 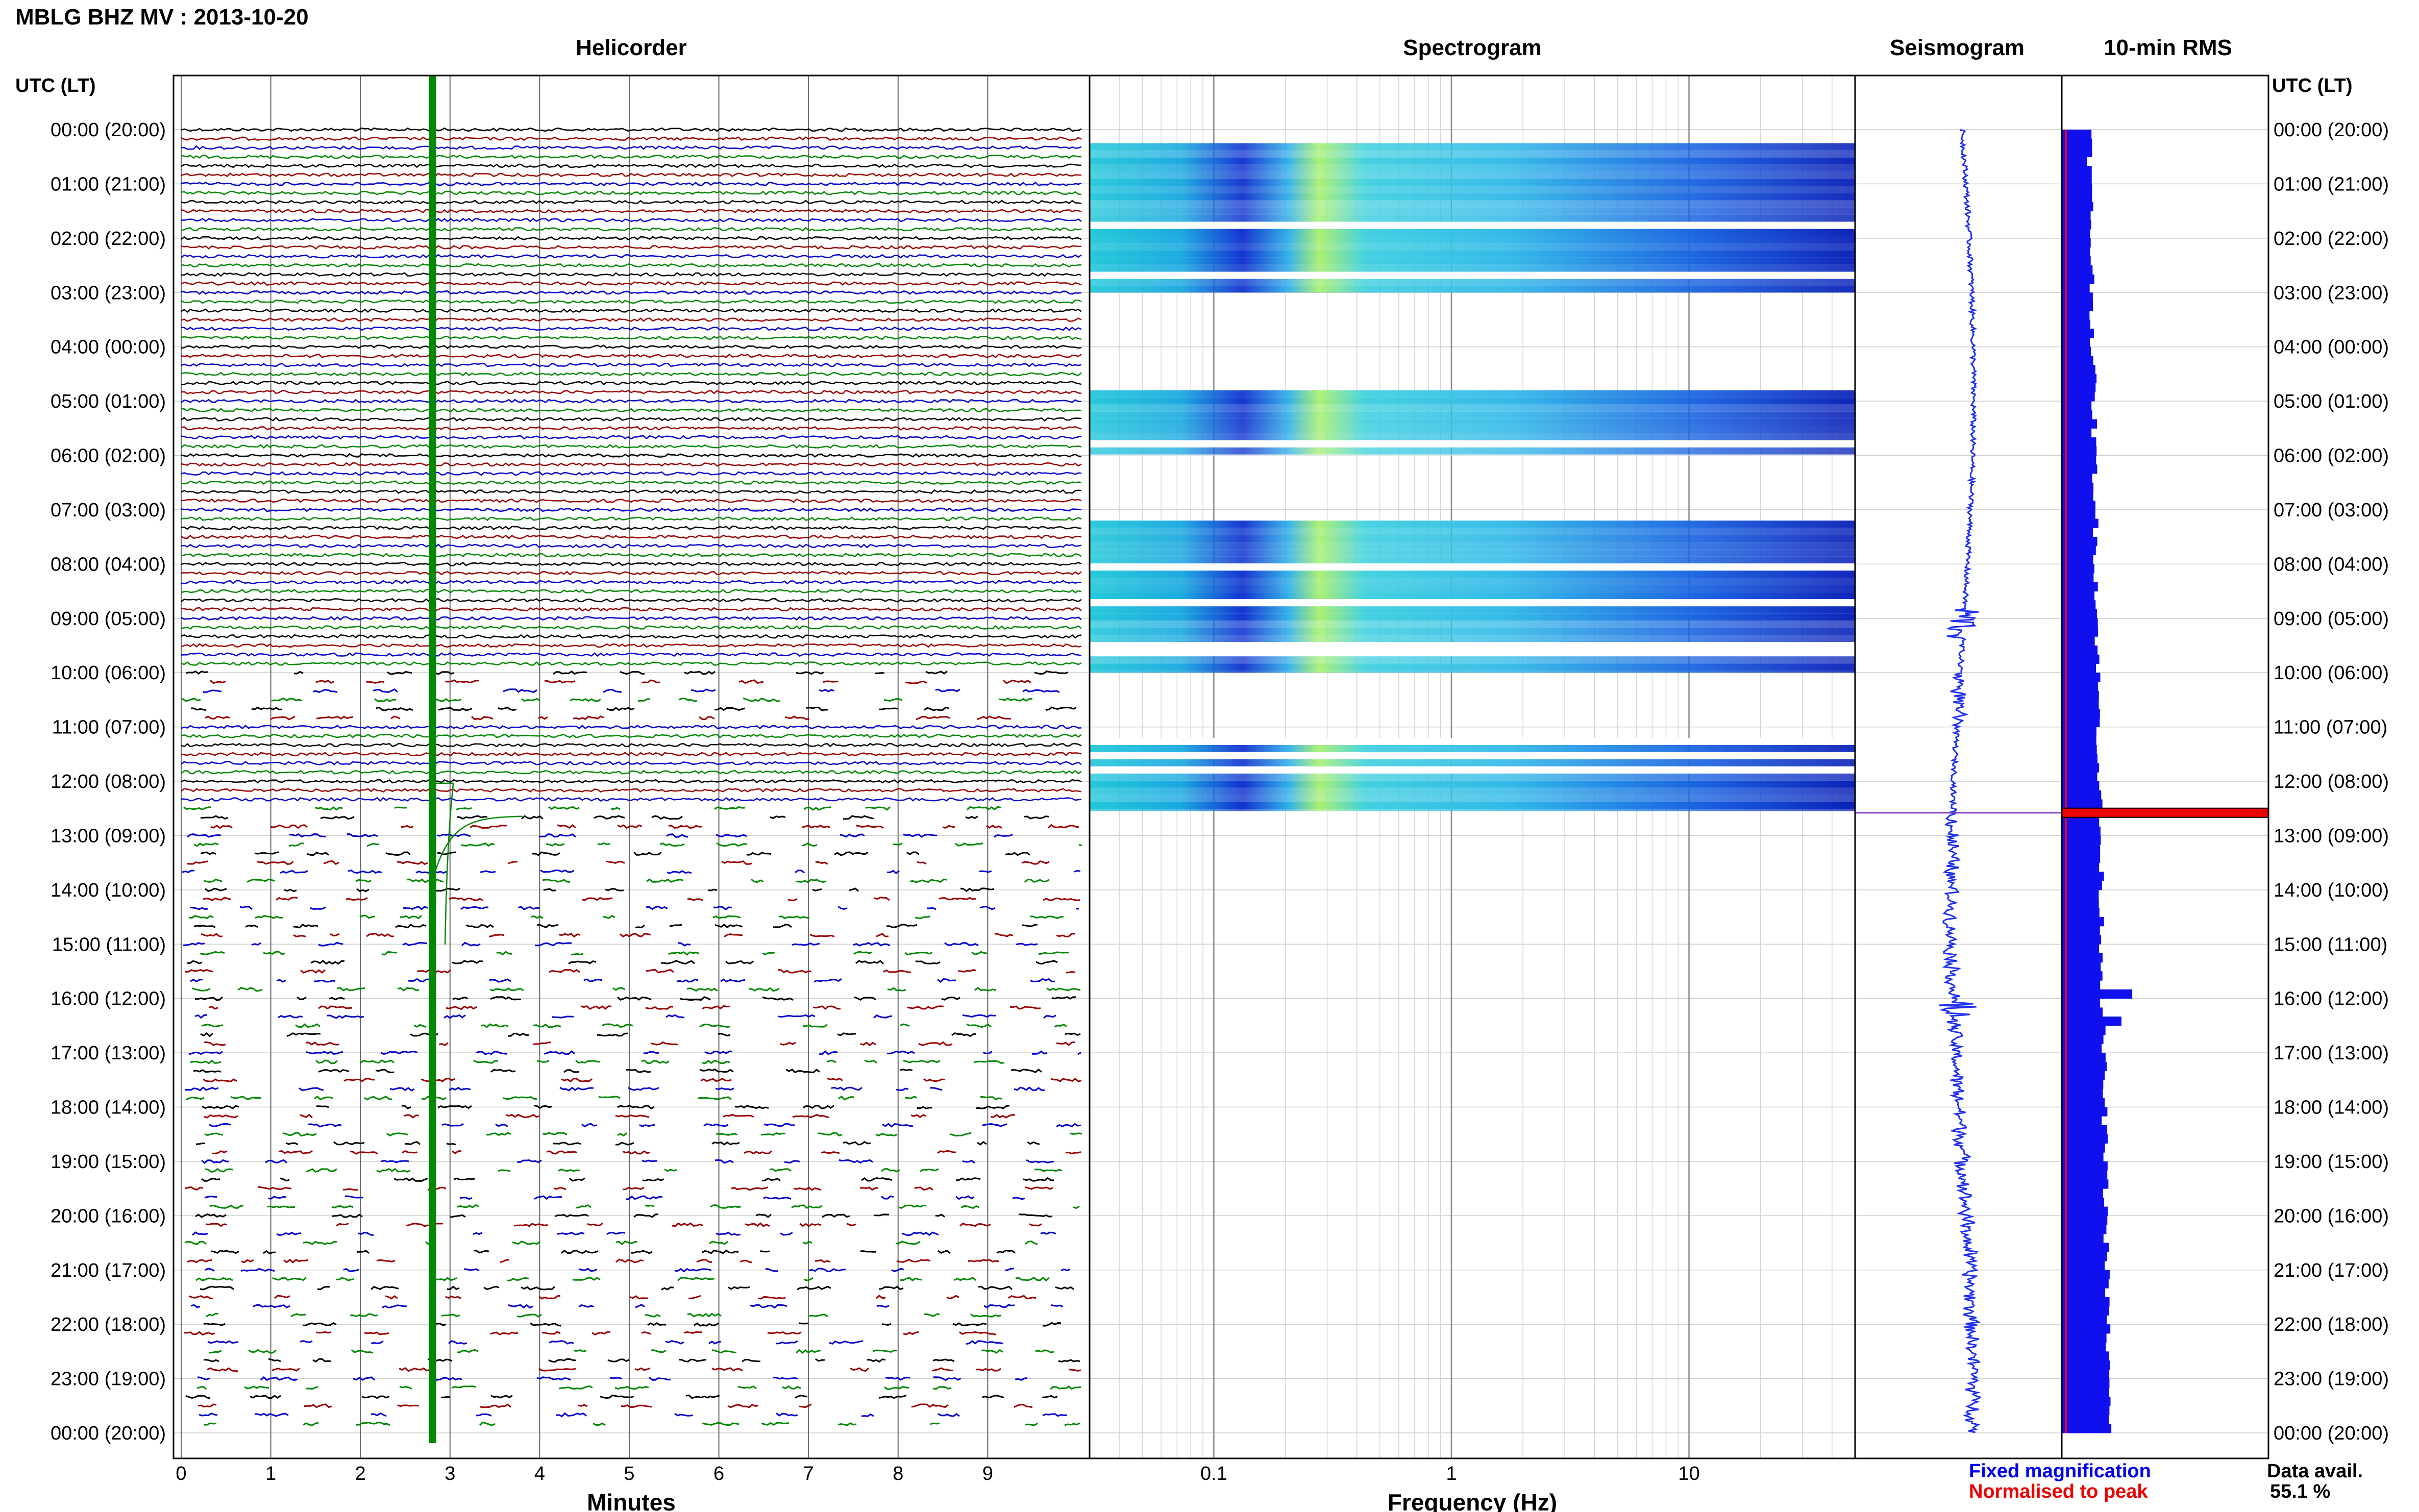 What do you see at coordinates (898, 1473) in the screenshot?
I see `minute-tick-label: 8` at bounding box center [898, 1473].